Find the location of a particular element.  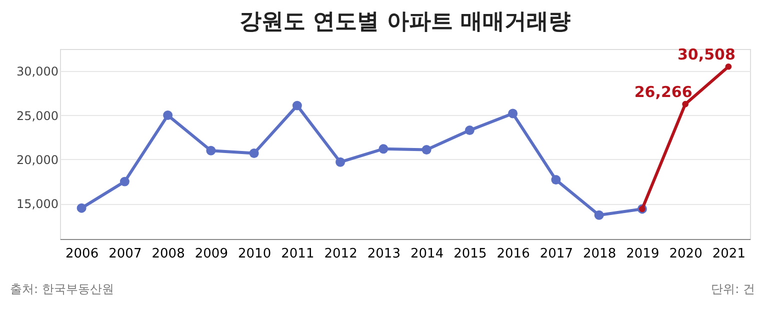

x-tick-label: 2008 is located at coordinates (168, 254).